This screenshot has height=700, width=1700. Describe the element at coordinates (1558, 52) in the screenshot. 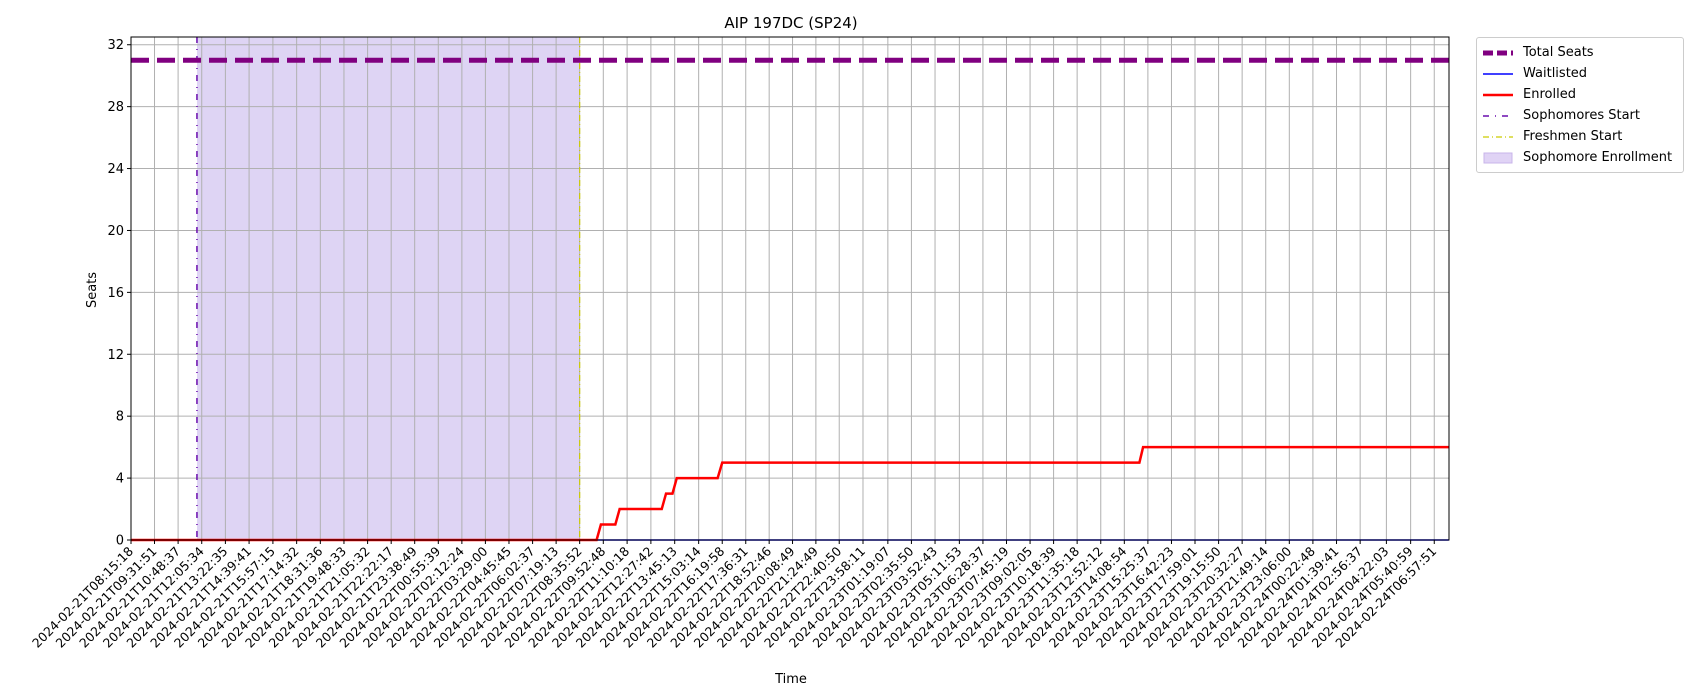

I see `legend-label: Total Seats` at that location.